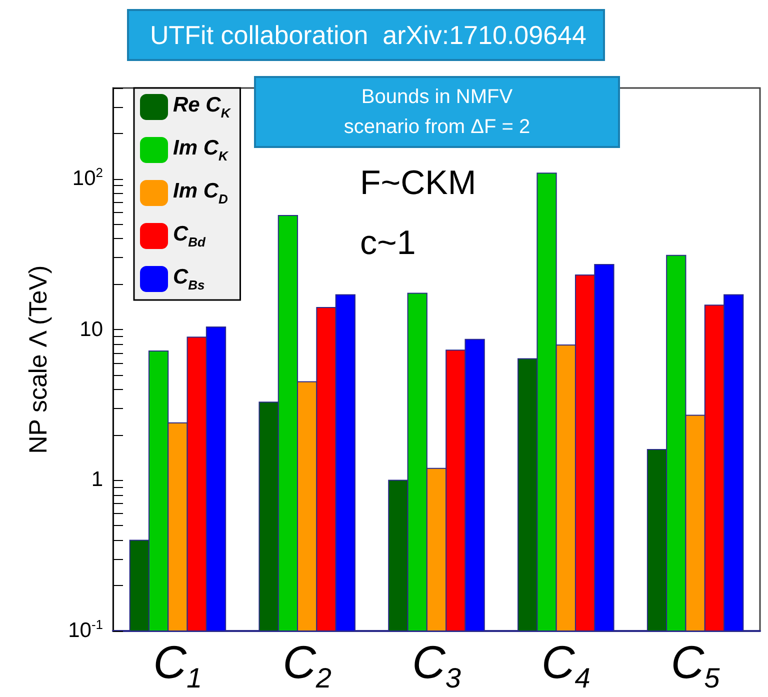 This screenshot has height=697, width=768. What do you see at coordinates (87, 177) in the screenshot?
I see `y-tick-label: 10$^{2}$` at bounding box center [87, 177].